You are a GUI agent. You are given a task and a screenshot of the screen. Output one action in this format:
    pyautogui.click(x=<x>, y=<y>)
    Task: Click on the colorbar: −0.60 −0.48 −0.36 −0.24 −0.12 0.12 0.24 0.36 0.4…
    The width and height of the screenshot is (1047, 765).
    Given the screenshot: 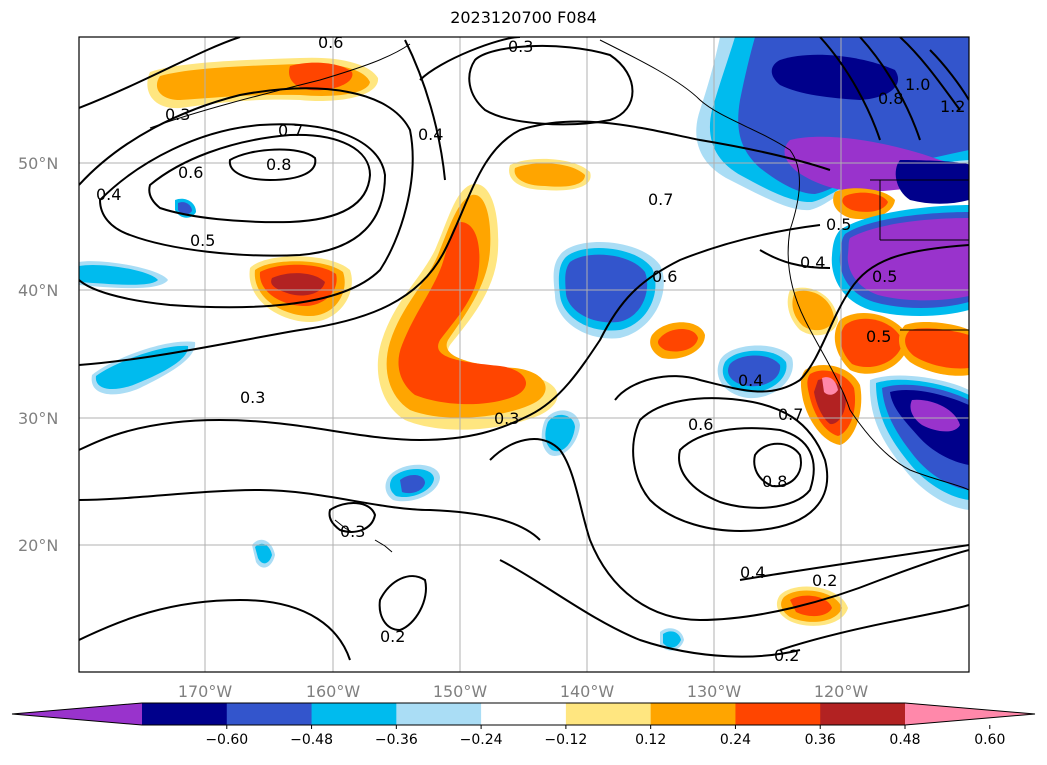 What is the action you would take?
    pyautogui.click(x=523, y=725)
    